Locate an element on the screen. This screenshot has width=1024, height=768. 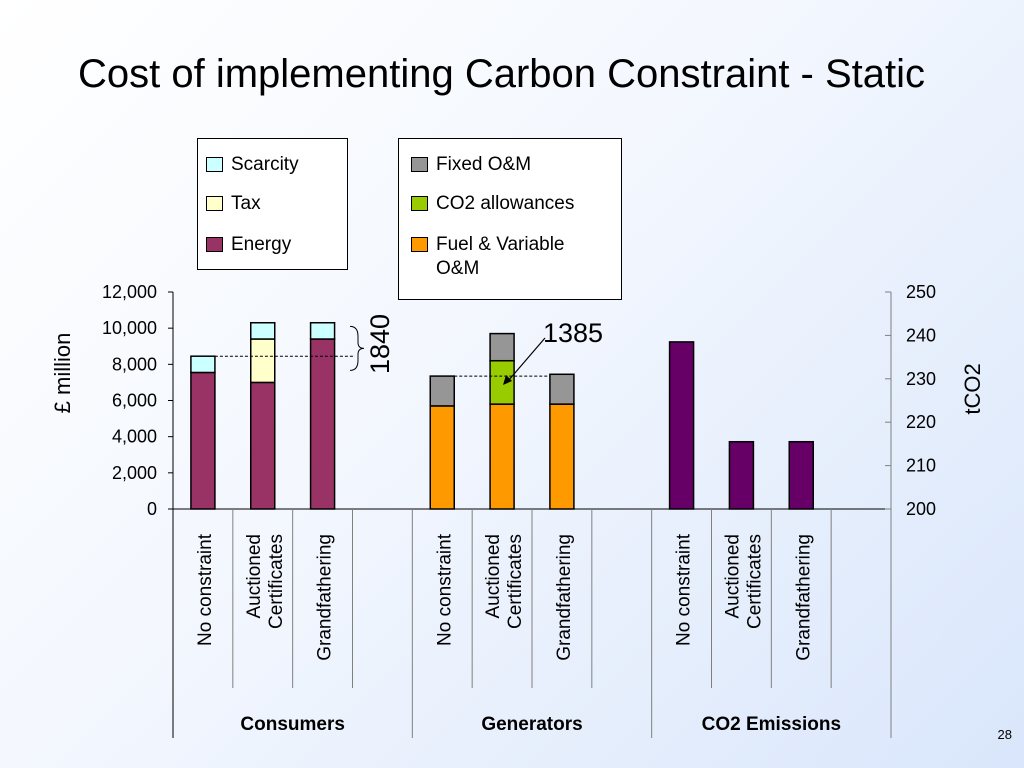
bar-consumers-1-energy is located at coordinates (203, 440).